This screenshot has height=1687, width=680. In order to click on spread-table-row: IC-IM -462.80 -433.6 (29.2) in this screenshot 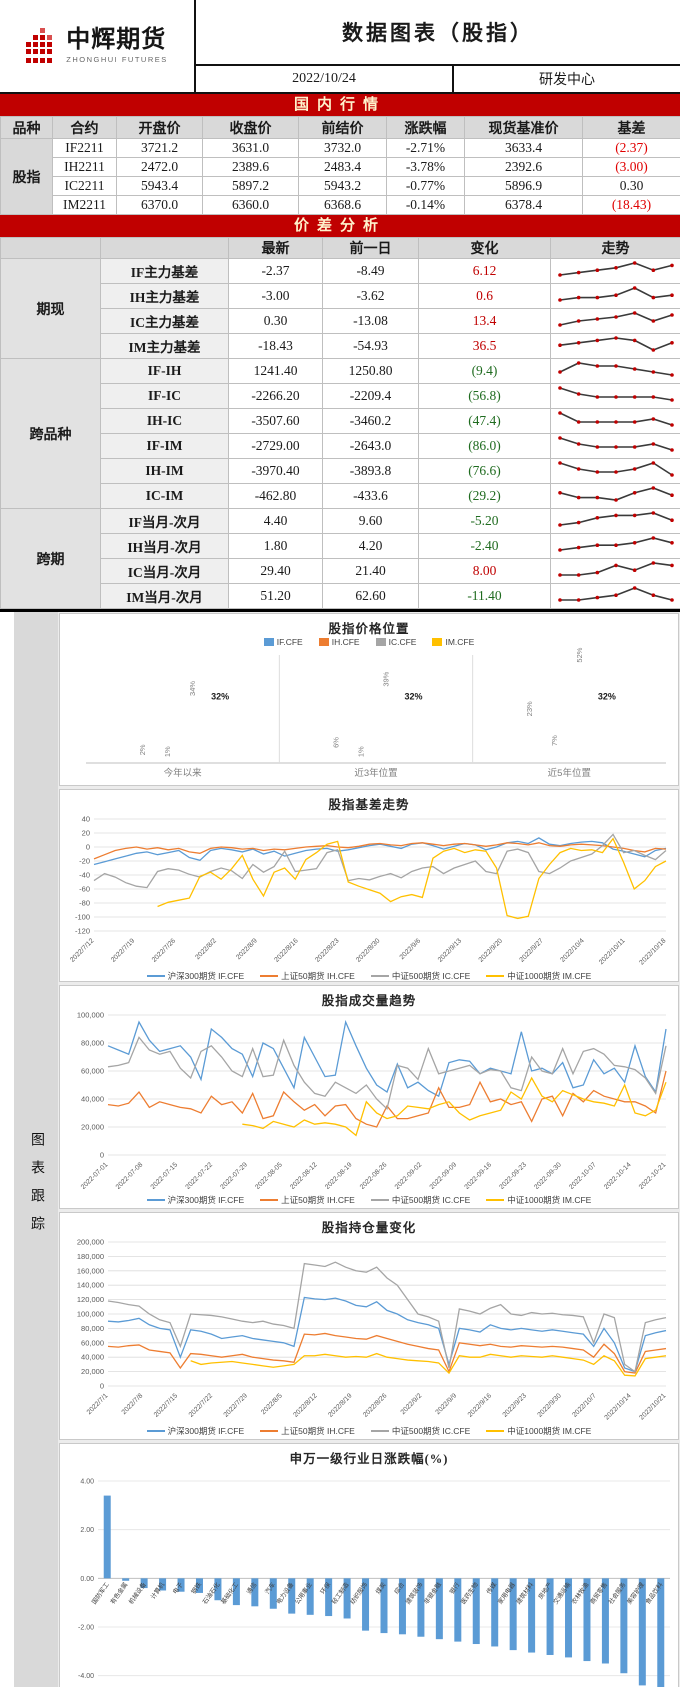, I will do `click(340, 496)`.